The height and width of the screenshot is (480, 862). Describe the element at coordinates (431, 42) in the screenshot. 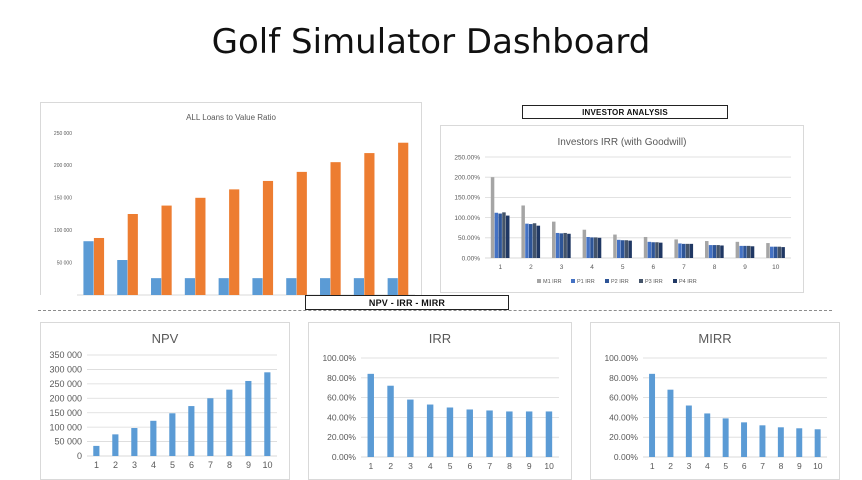

I see `page-title: Golf Simulator Dashboard` at that location.